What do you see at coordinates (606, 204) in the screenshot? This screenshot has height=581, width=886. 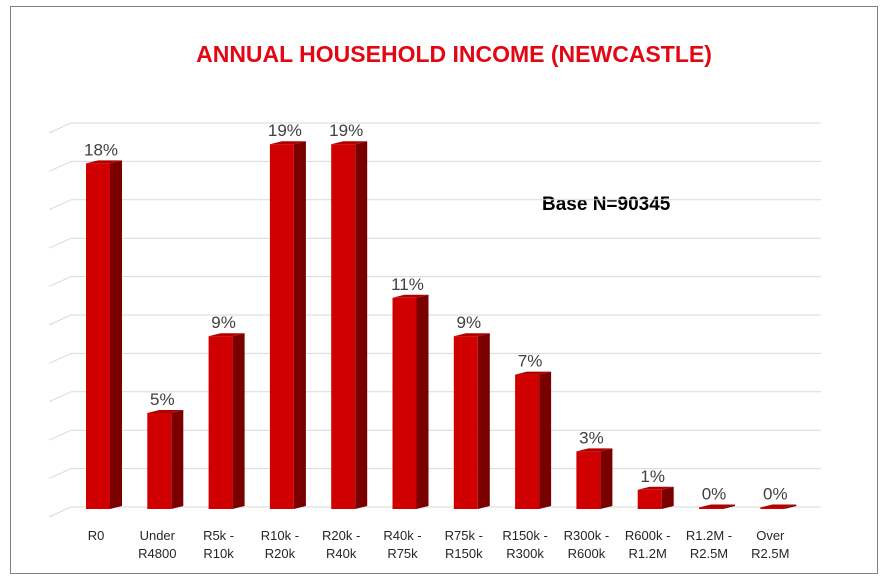 I see `base-annotation: Base N=90345` at bounding box center [606, 204].